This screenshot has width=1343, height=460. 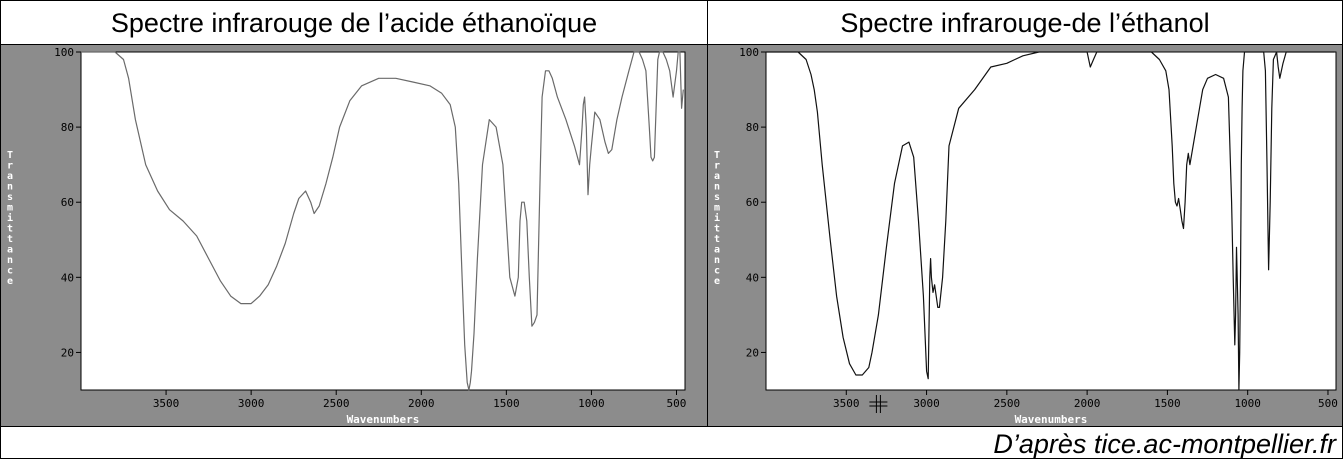 I want to click on column-divider, so click(x=707, y=213).